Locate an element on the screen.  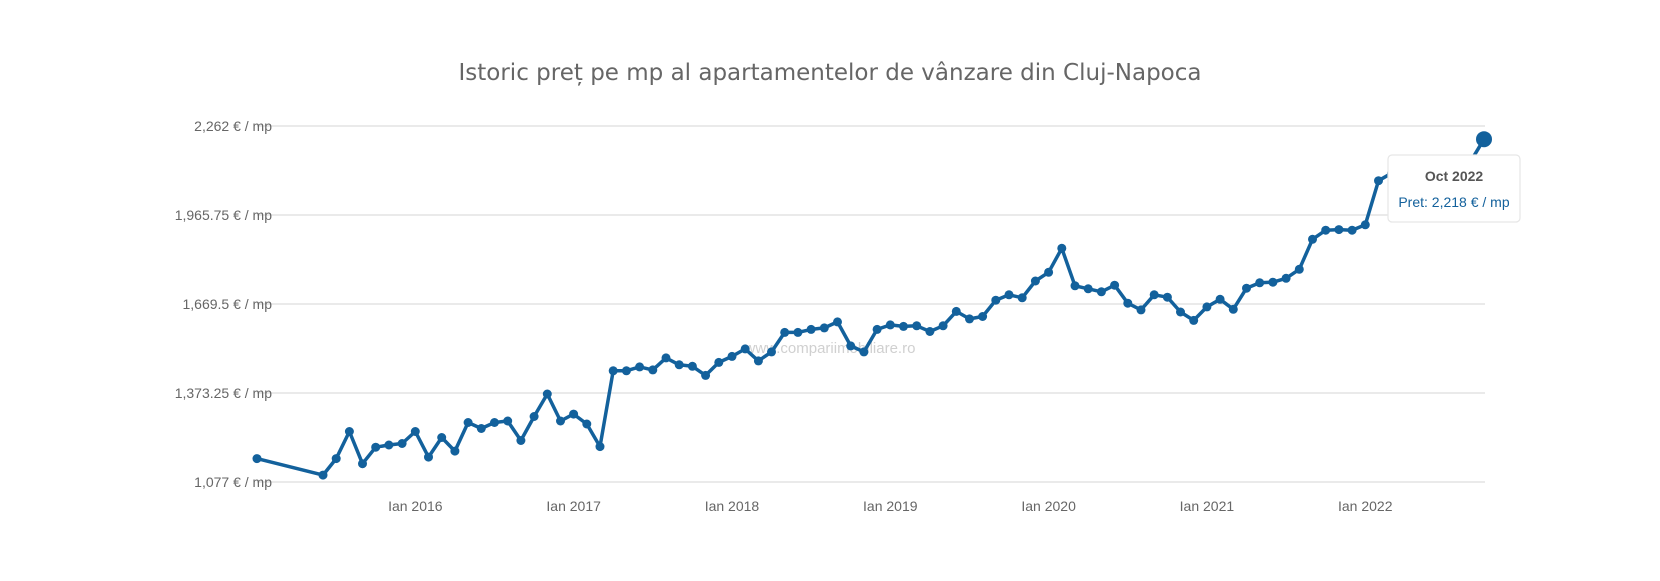
x-tick-label: Ian 2017 is located at coordinates (573, 506).